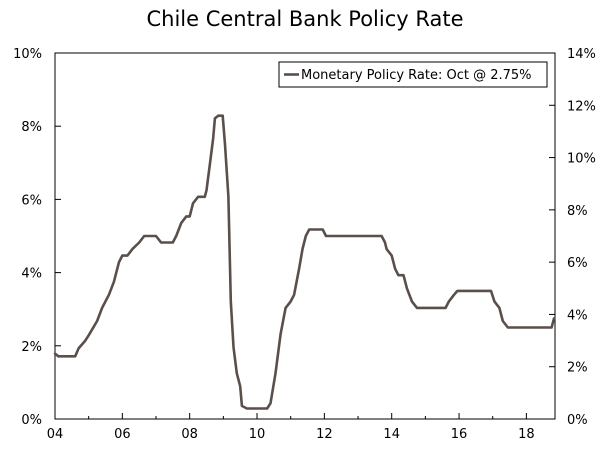 Image resolution: width=600 pixels, height=451 pixels. I want to click on left-tick-label: 10%, so click(27, 54).